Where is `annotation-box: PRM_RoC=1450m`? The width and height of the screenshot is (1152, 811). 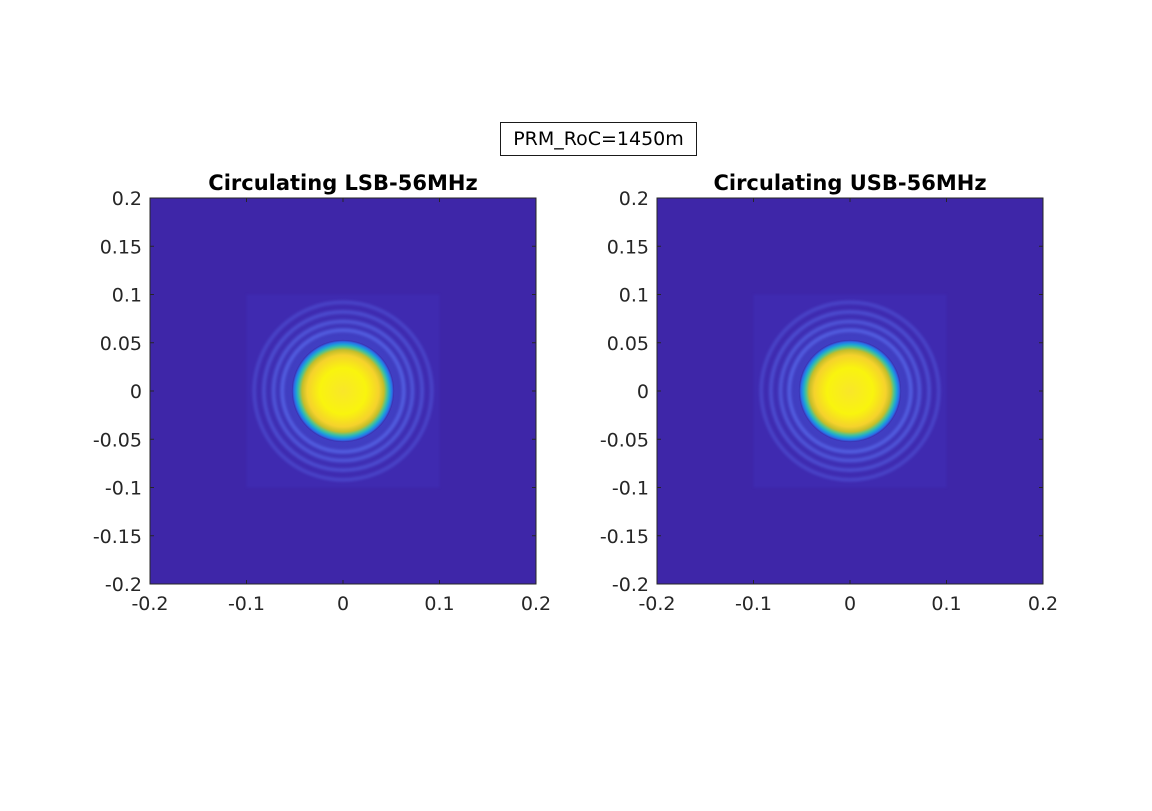
annotation-box: PRM_RoC=1450m is located at coordinates (598, 139).